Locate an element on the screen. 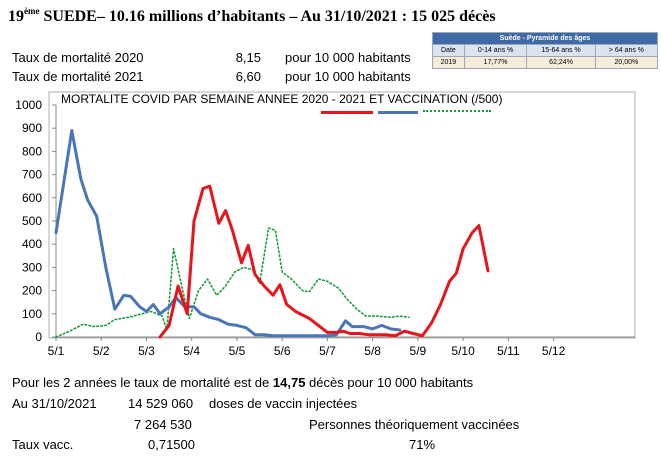 This screenshot has height=456, width=661. y-tick-label: 700 is located at coordinates (32, 175).